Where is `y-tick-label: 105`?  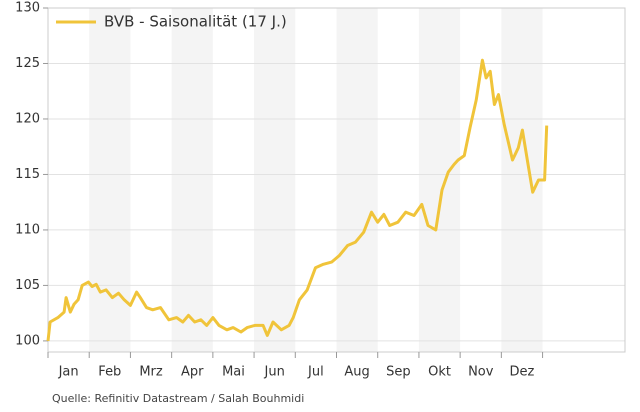 y-tick-label: 105 is located at coordinates (27, 285).